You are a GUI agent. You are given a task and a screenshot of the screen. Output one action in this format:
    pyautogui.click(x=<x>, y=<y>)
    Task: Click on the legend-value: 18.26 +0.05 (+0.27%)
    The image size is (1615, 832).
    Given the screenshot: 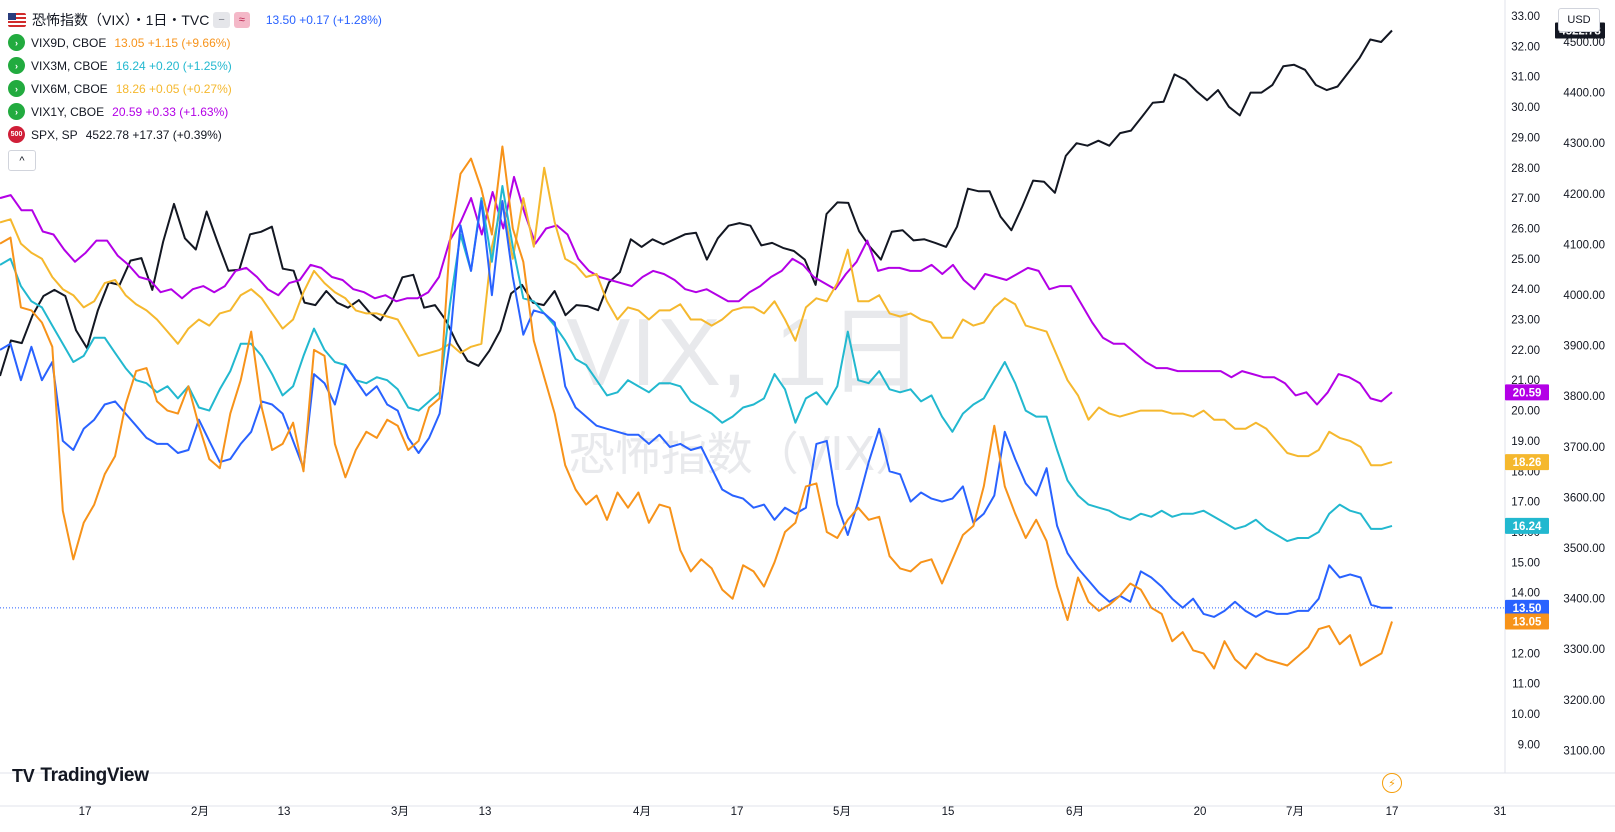 What is the action you would take?
    pyautogui.click(x=173, y=88)
    